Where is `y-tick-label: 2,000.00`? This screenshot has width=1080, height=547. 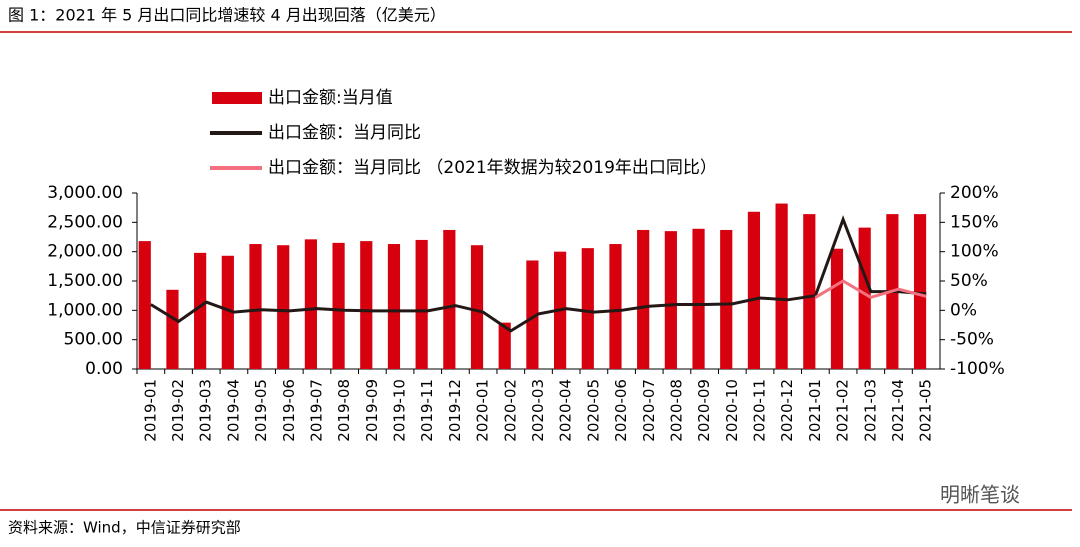
y-tick-label: 2,000.00 is located at coordinates (85, 252).